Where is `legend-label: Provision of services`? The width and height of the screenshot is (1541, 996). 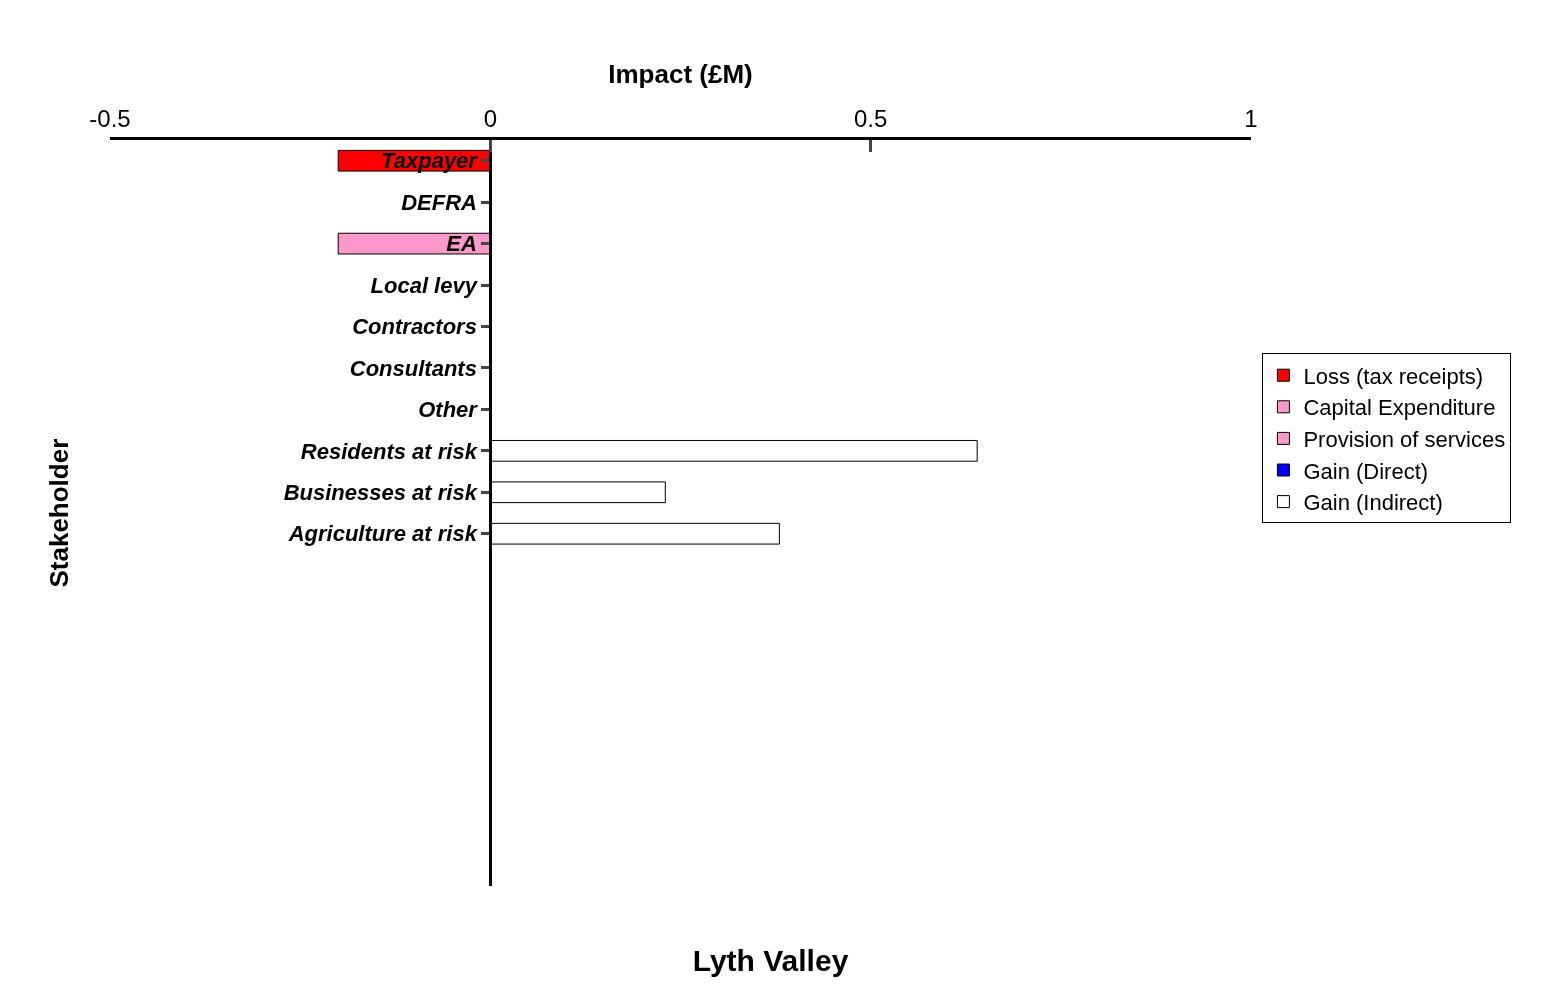
legend-label: Provision of services is located at coordinates (1404, 439).